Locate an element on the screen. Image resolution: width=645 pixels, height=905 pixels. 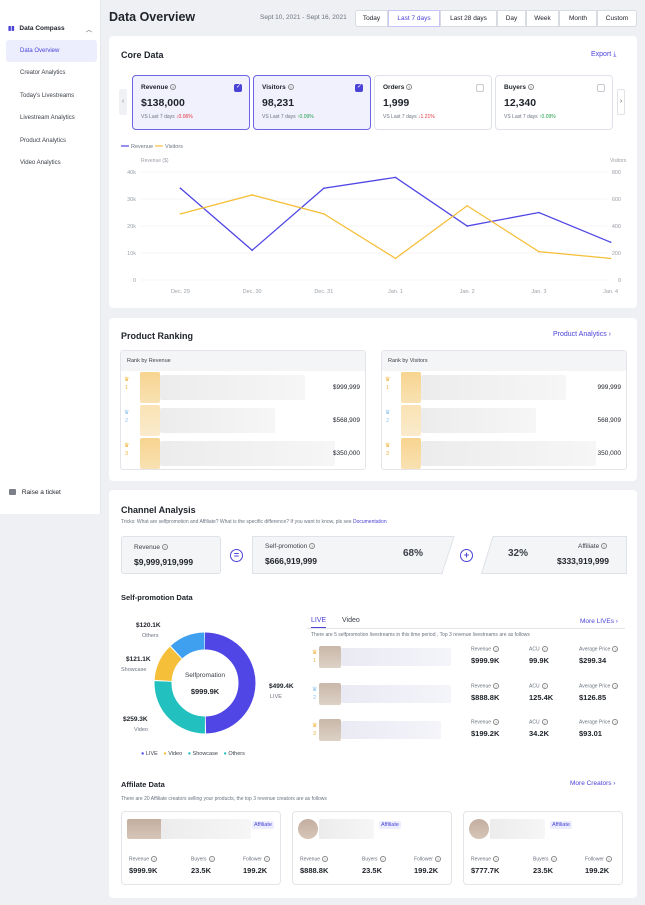
stat-label-text: Revenue is located at coordinates (310, 859).